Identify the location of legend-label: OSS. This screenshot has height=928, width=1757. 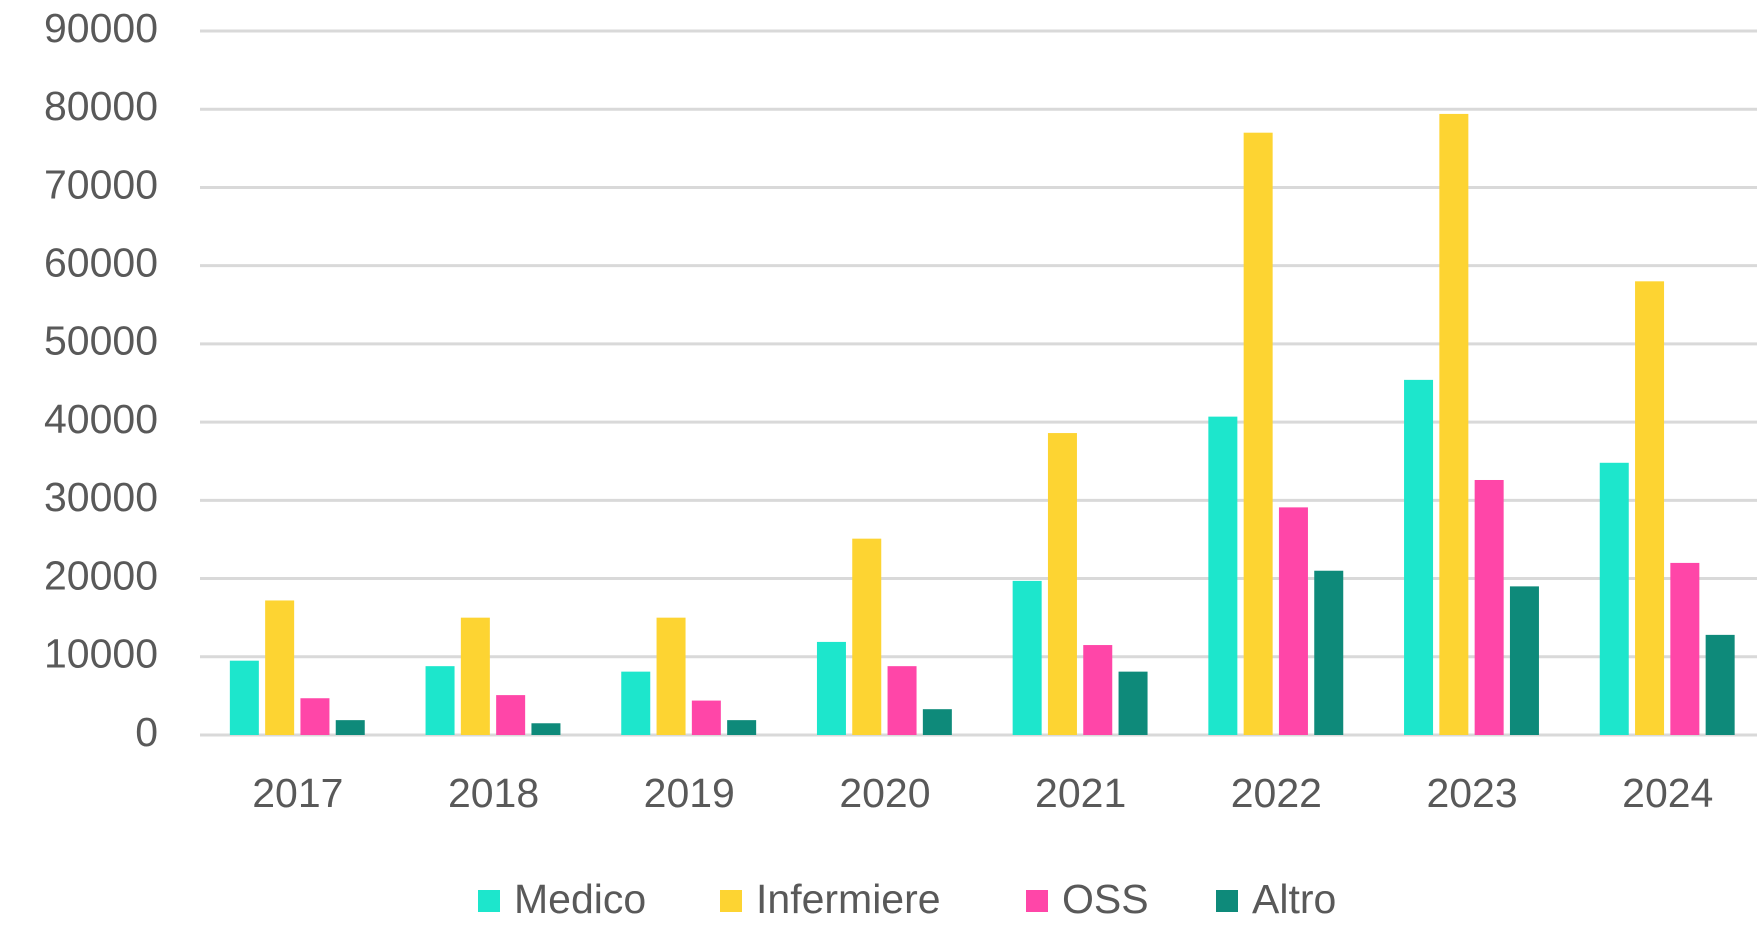
(1105, 899).